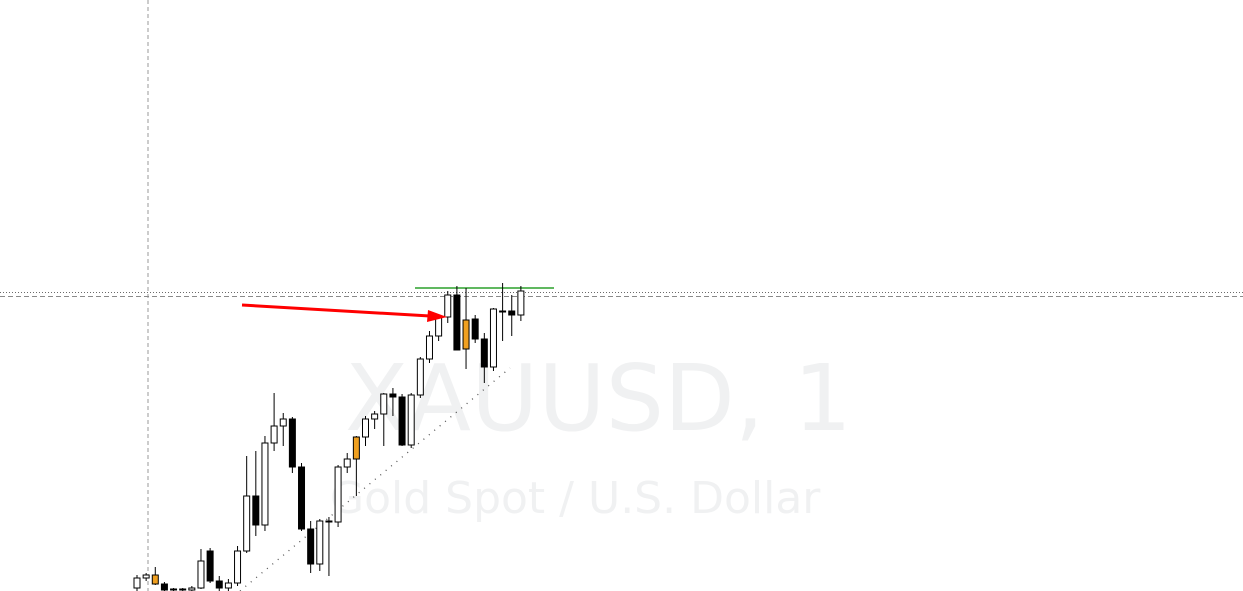 This screenshot has width=1243, height=591. I want to click on dotted-trendline, so click(375, 479).